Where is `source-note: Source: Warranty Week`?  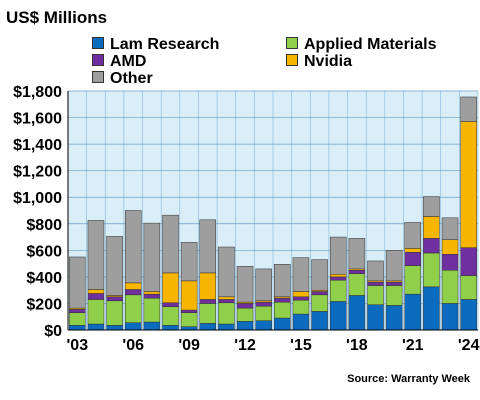
source-note: Source: Warranty Week is located at coordinates (408, 379).